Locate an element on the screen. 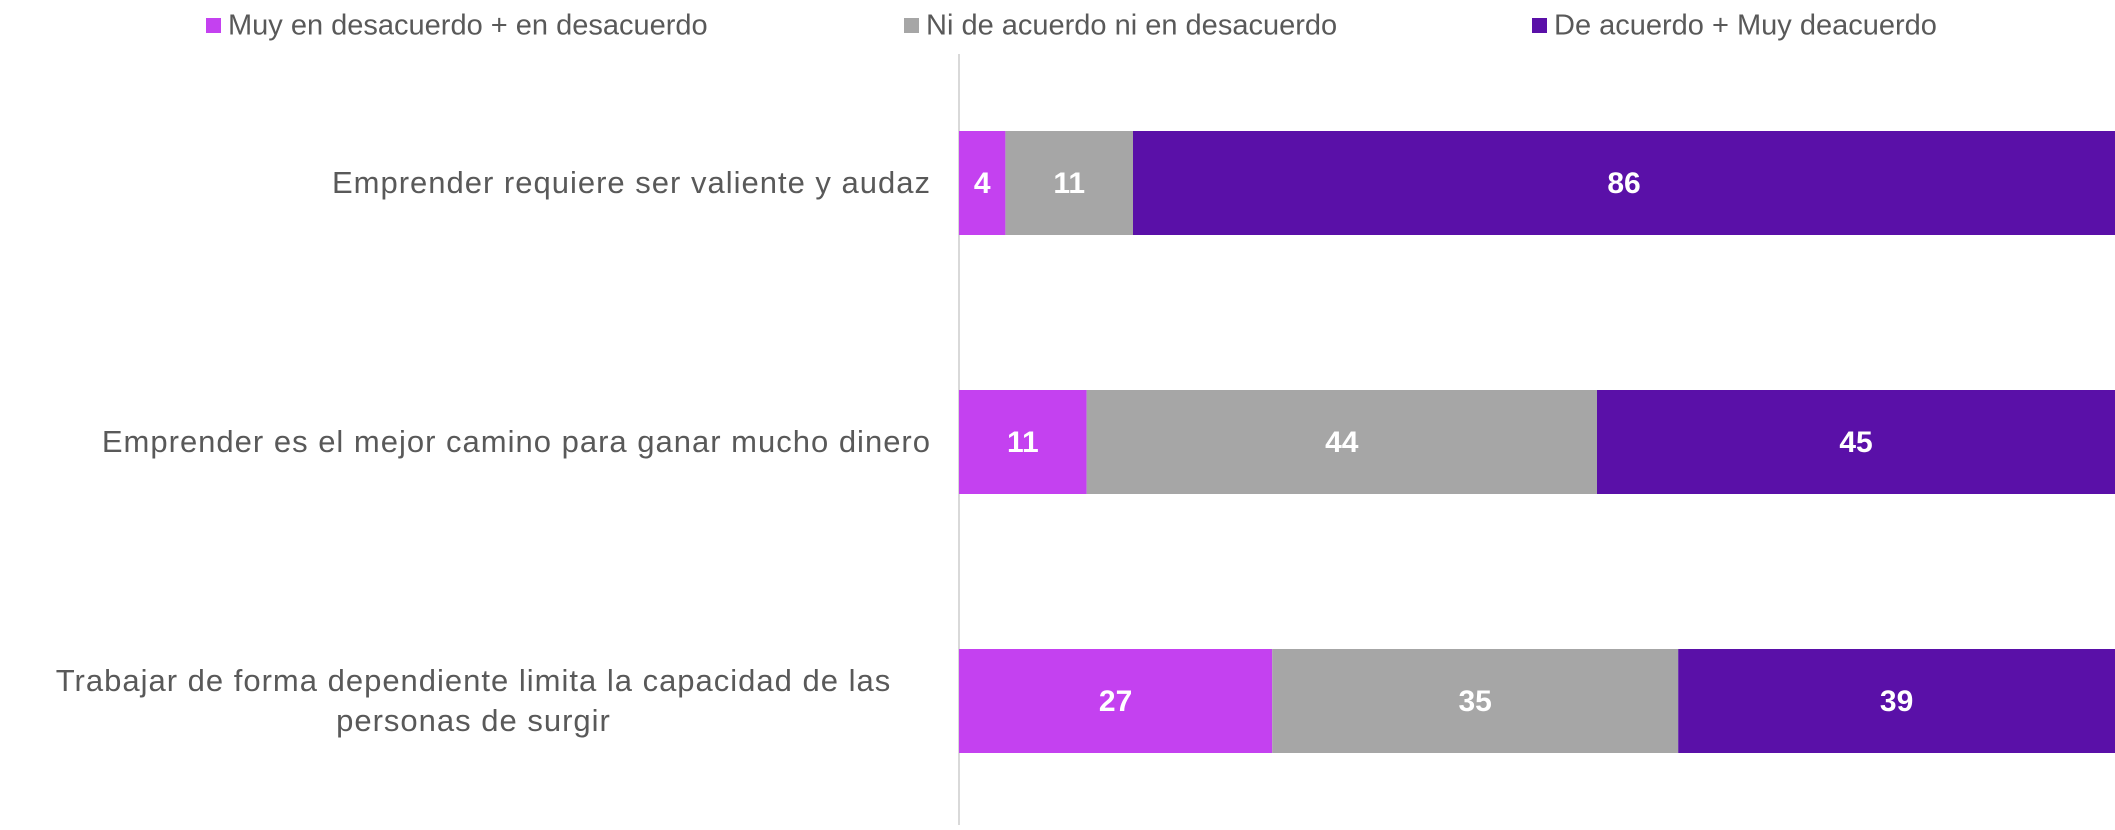  data-label: 86 is located at coordinates (1623, 183).